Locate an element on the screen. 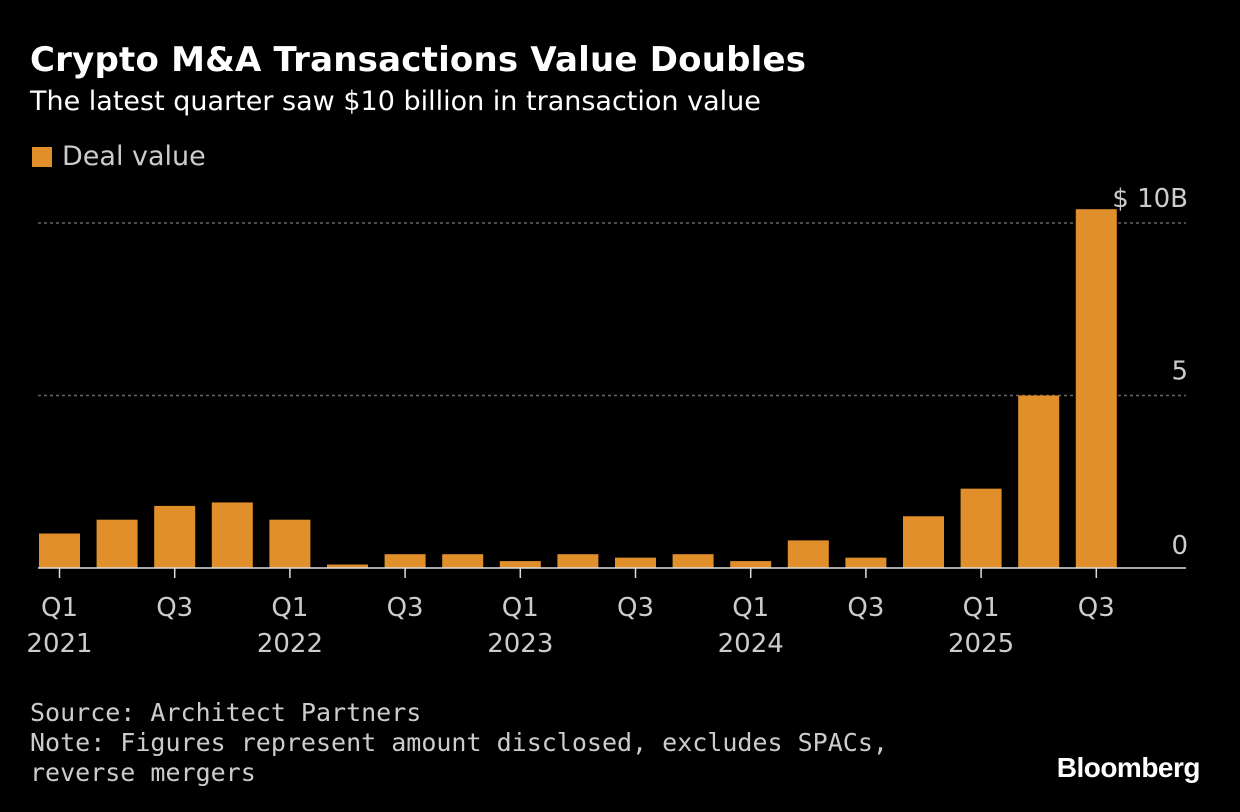 This screenshot has width=1240, height=812. bar-2022-q3 is located at coordinates (405, 561).